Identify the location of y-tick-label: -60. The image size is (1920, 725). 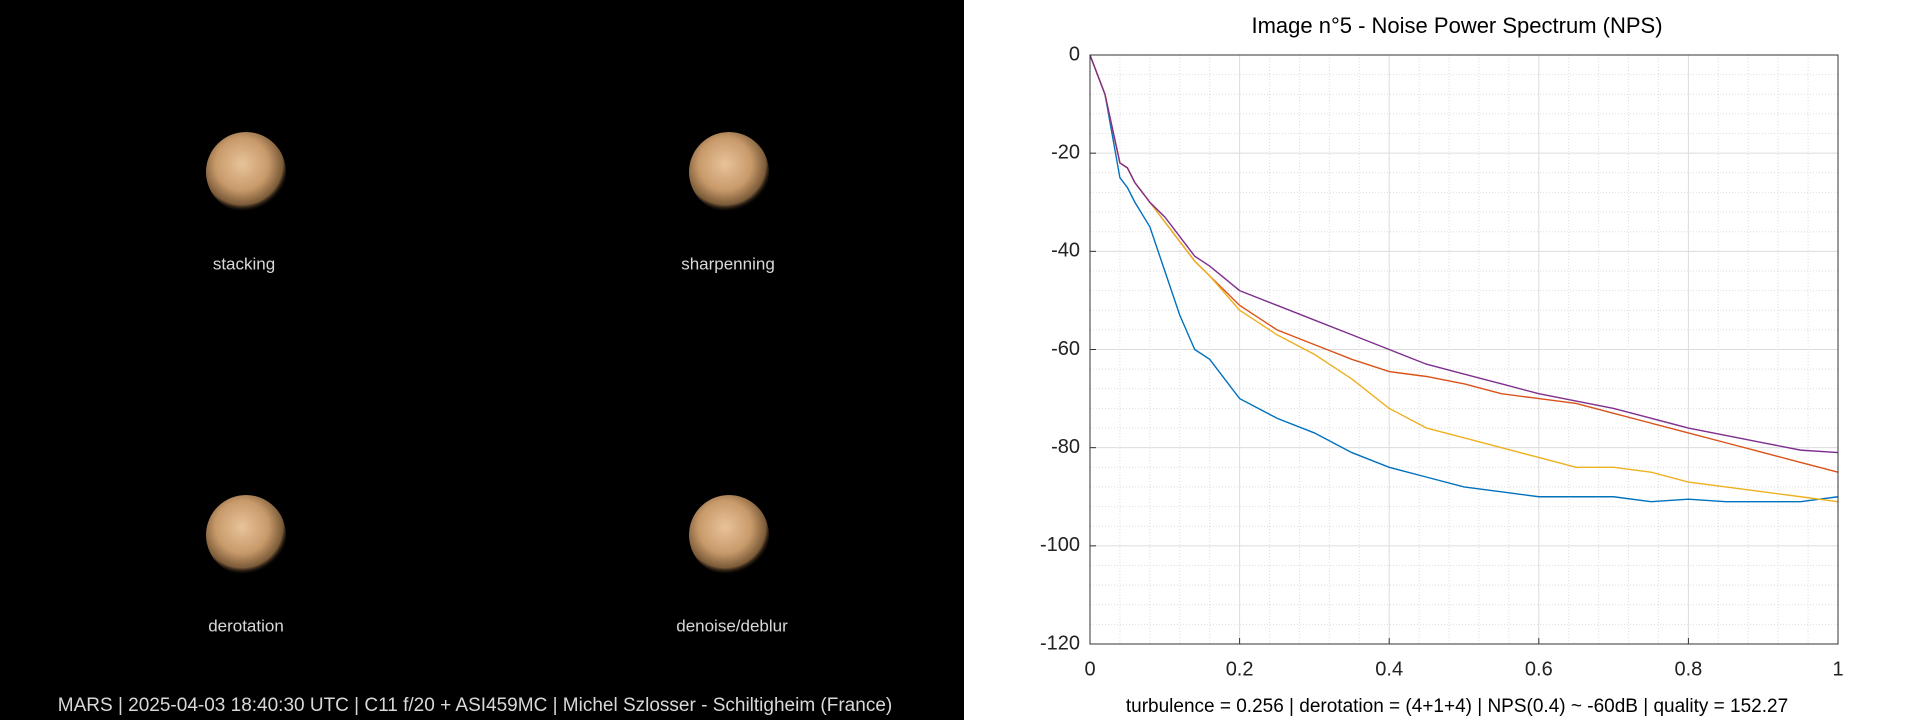
(1065, 349).